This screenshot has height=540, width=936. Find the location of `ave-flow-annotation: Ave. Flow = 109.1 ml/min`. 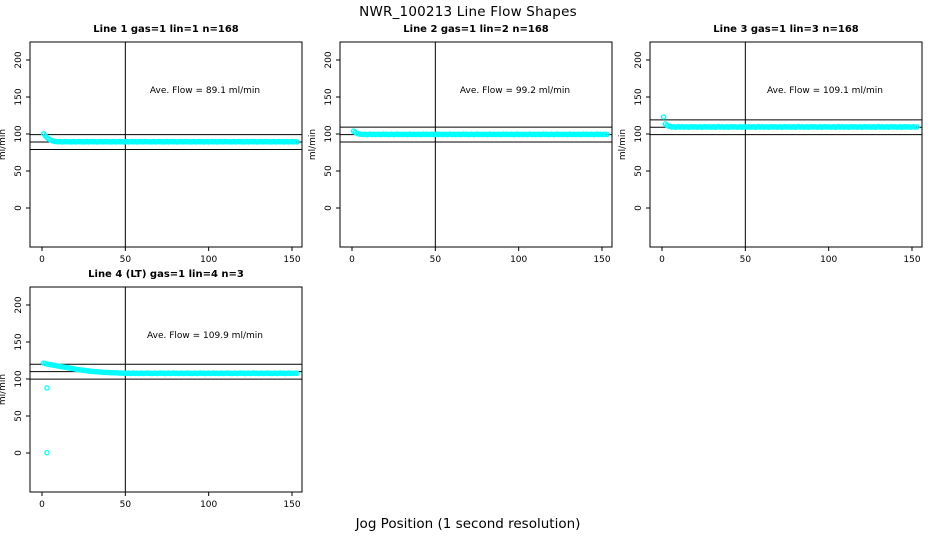

ave-flow-annotation: Ave. Flow = 109.1 ml/min is located at coordinates (825, 91).